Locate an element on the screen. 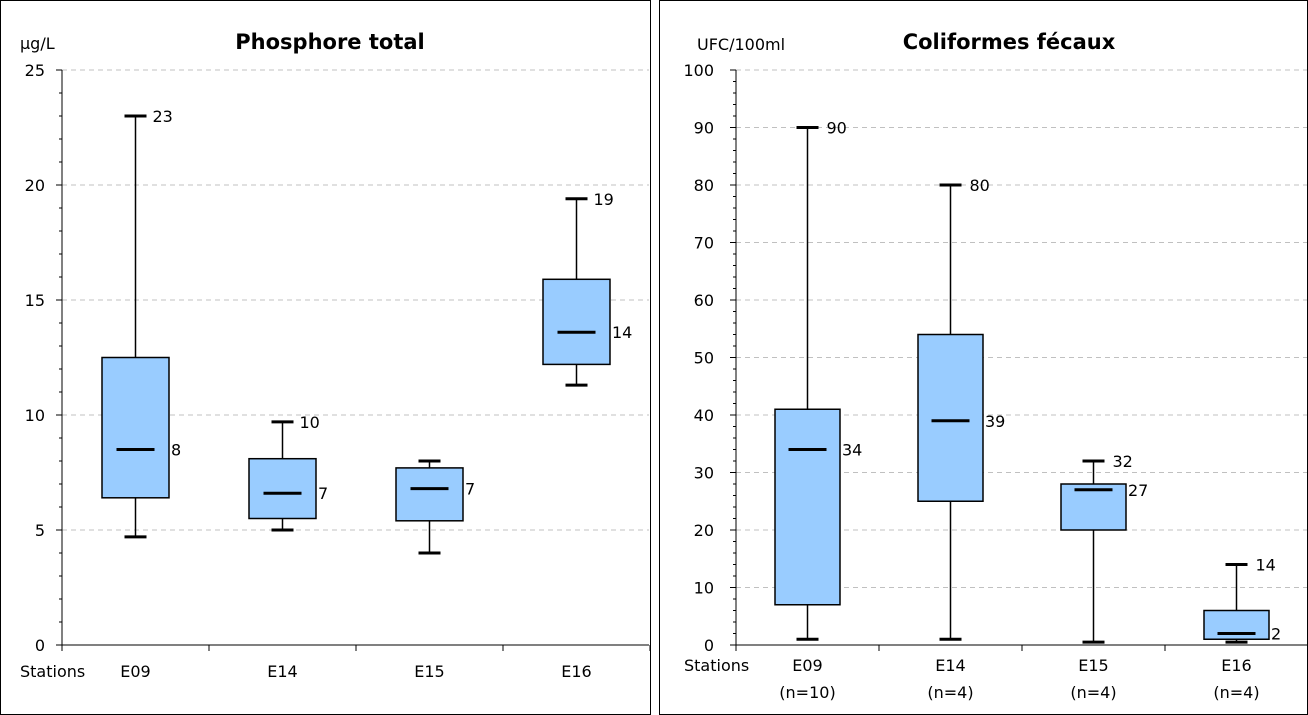 The height and width of the screenshot is (715, 1308). y-tick-label: 80 is located at coordinates (704, 185).